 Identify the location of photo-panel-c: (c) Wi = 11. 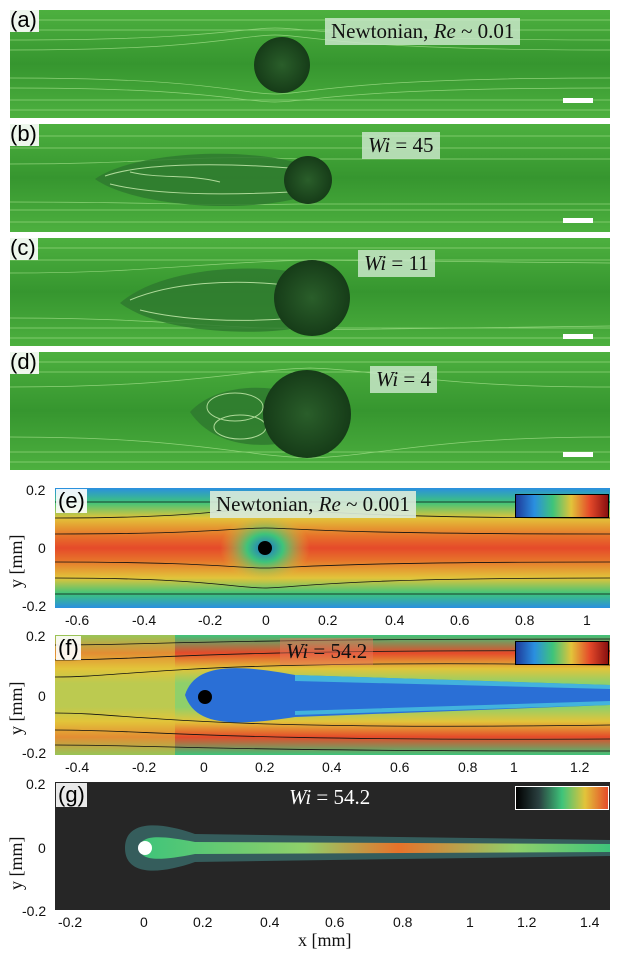
(310, 292).